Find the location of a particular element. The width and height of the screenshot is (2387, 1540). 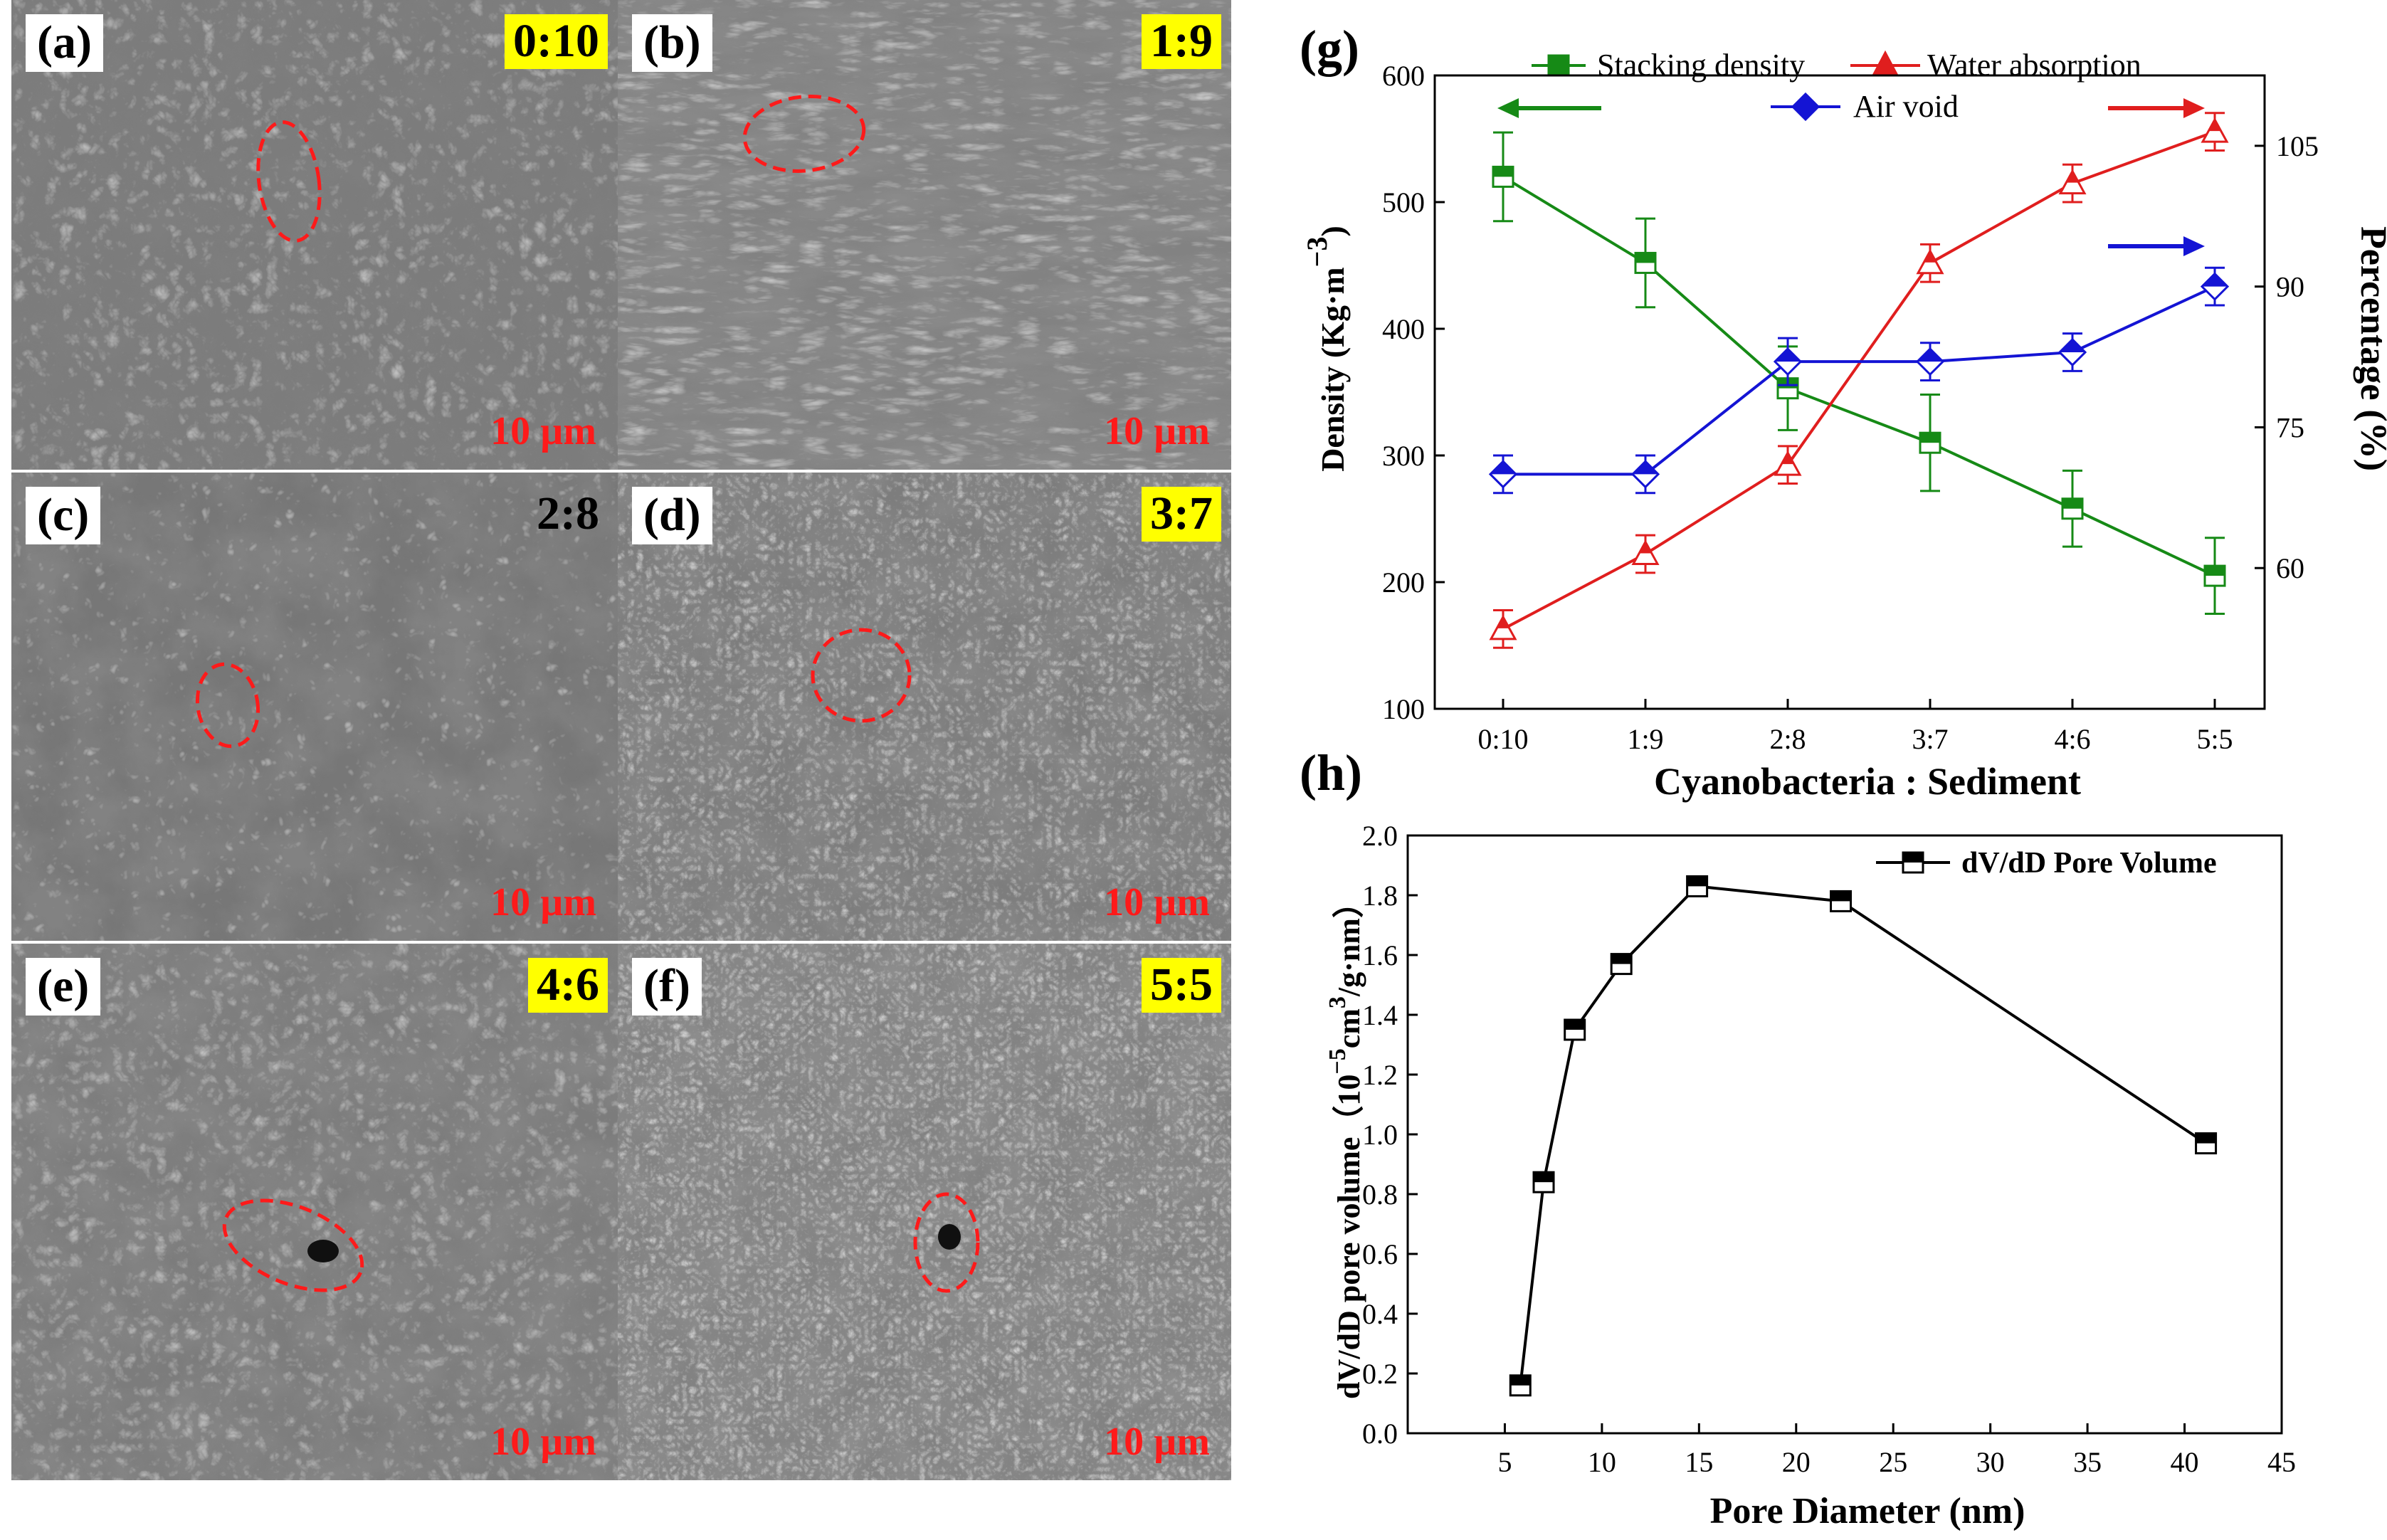

legend-marker-pore is located at coordinates (1913, 862).